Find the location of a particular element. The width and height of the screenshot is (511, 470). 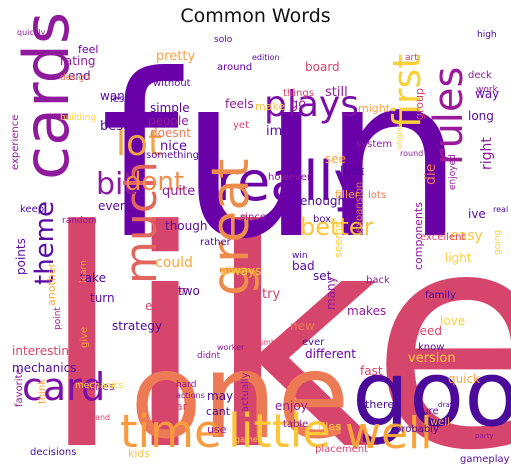

word-better: better is located at coordinates (337, 227).